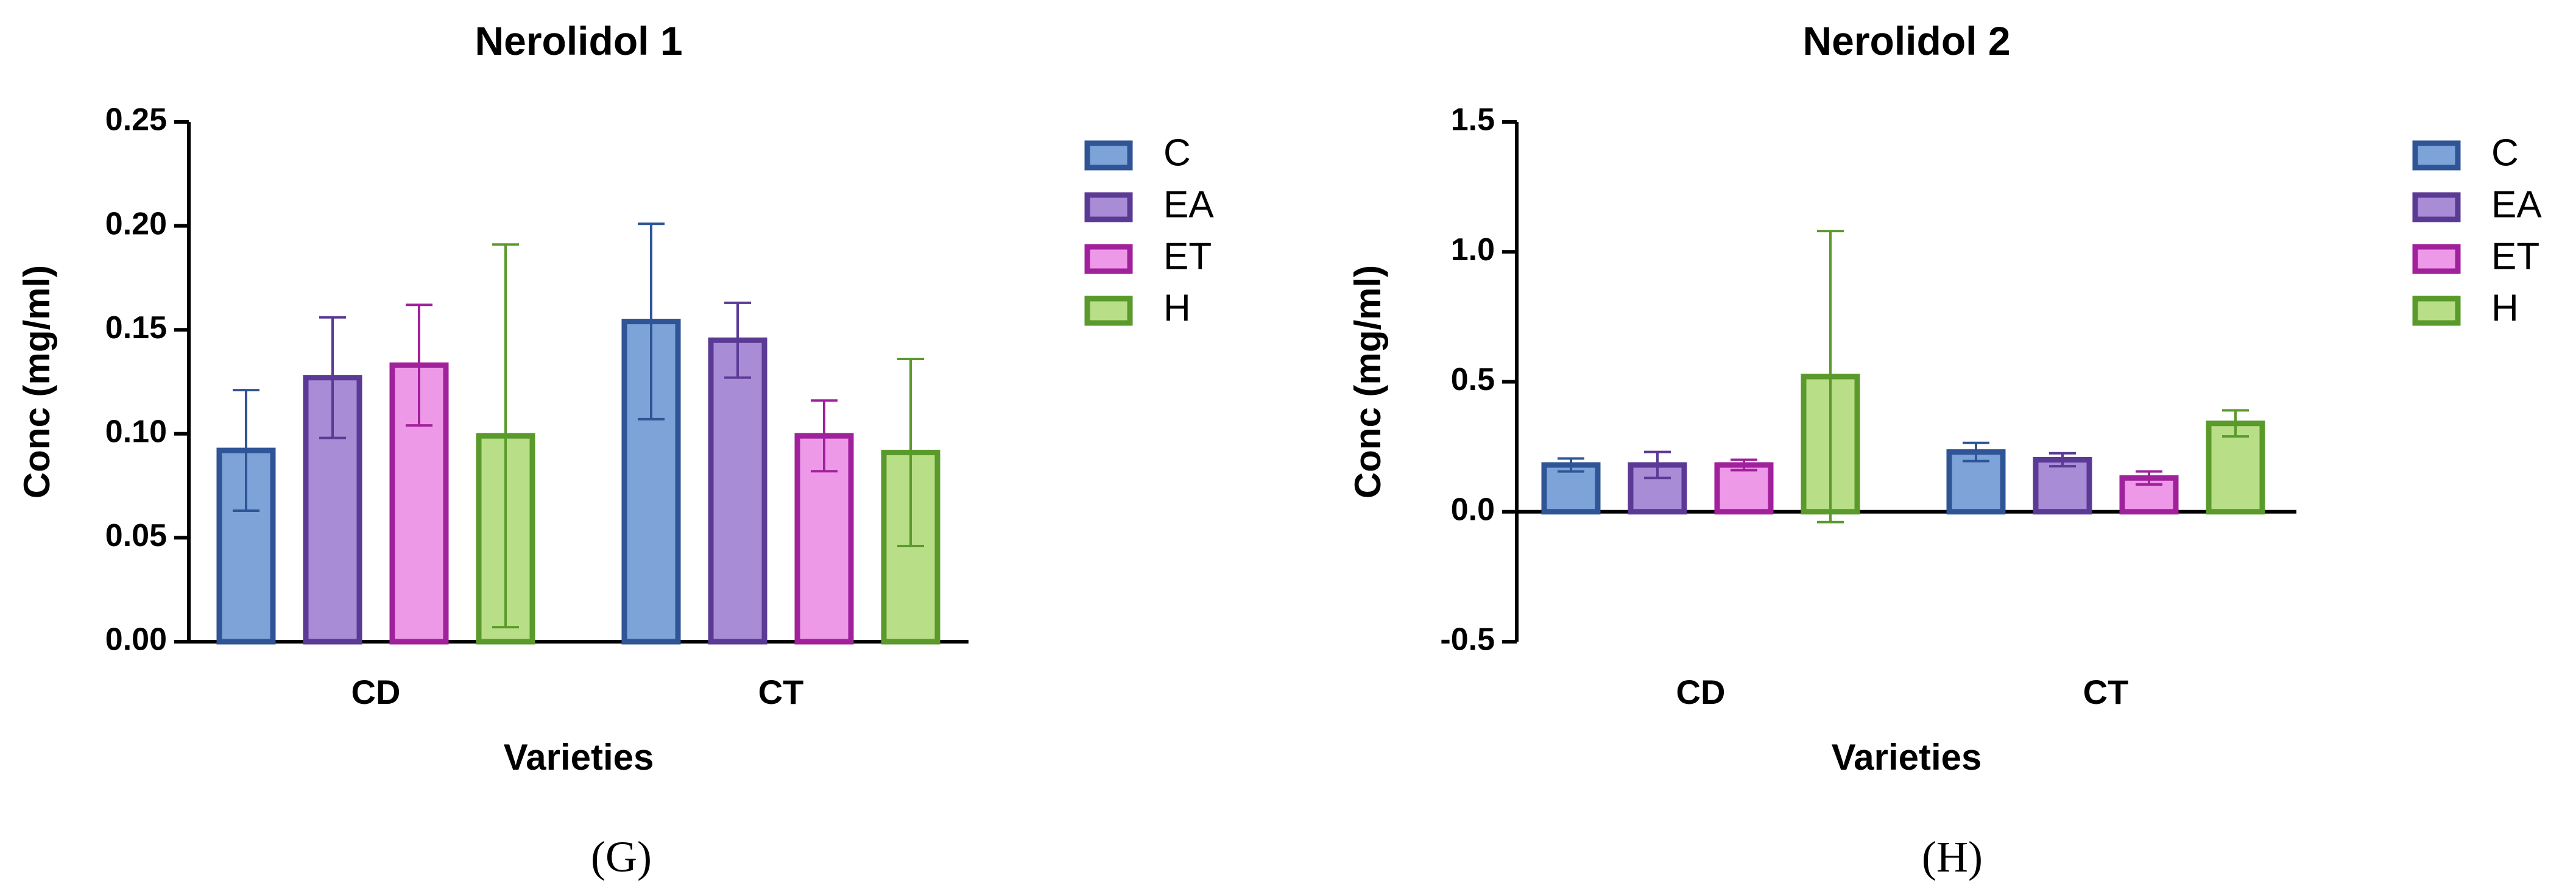  Describe the element at coordinates (136, 432) in the screenshot. I see `y-tick-label: 0.10` at that location.